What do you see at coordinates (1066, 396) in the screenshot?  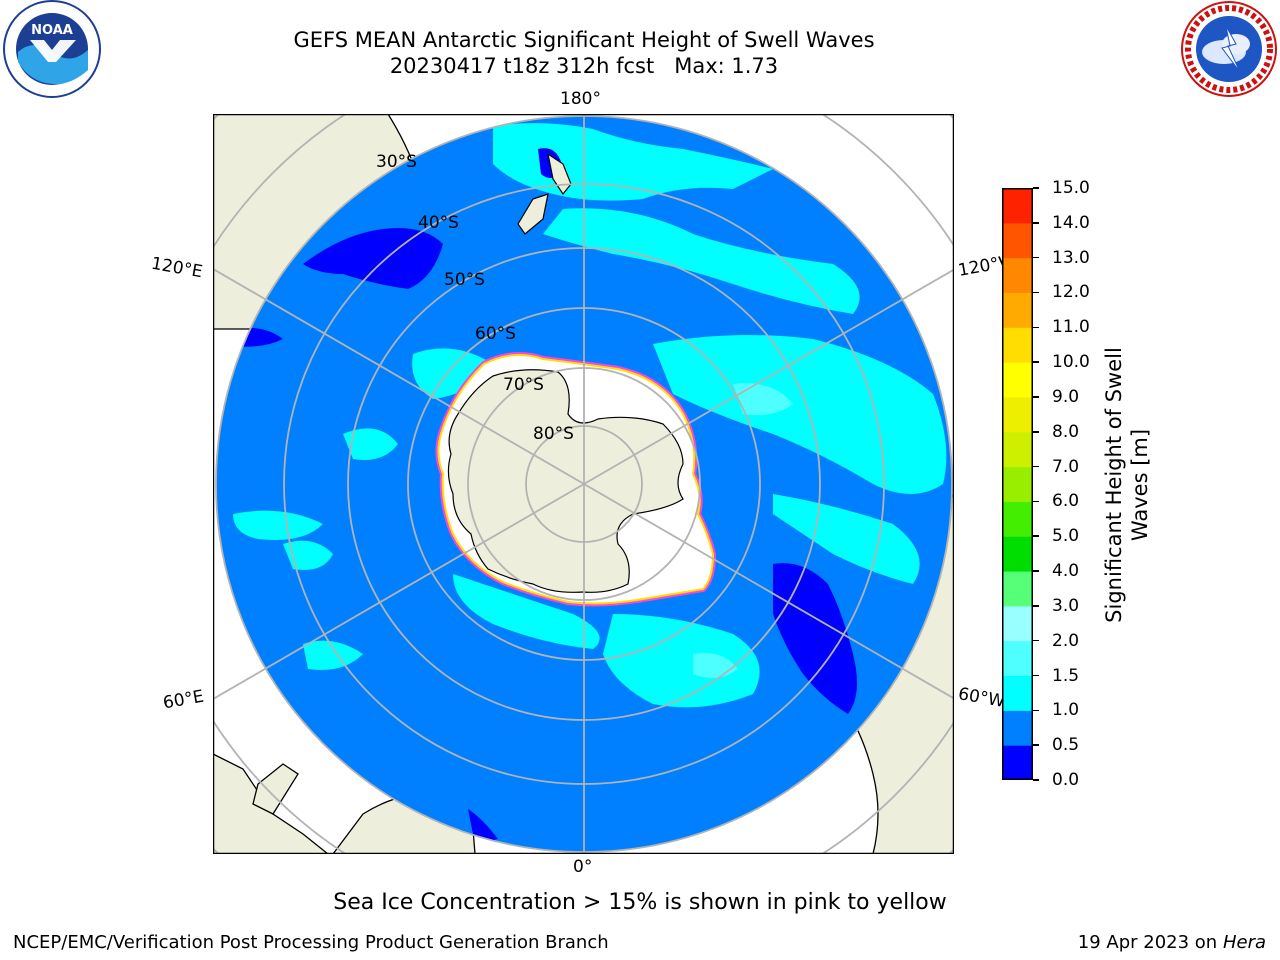 I see `colorbar-tick-label: 9.0` at bounding box center [1066, 396].